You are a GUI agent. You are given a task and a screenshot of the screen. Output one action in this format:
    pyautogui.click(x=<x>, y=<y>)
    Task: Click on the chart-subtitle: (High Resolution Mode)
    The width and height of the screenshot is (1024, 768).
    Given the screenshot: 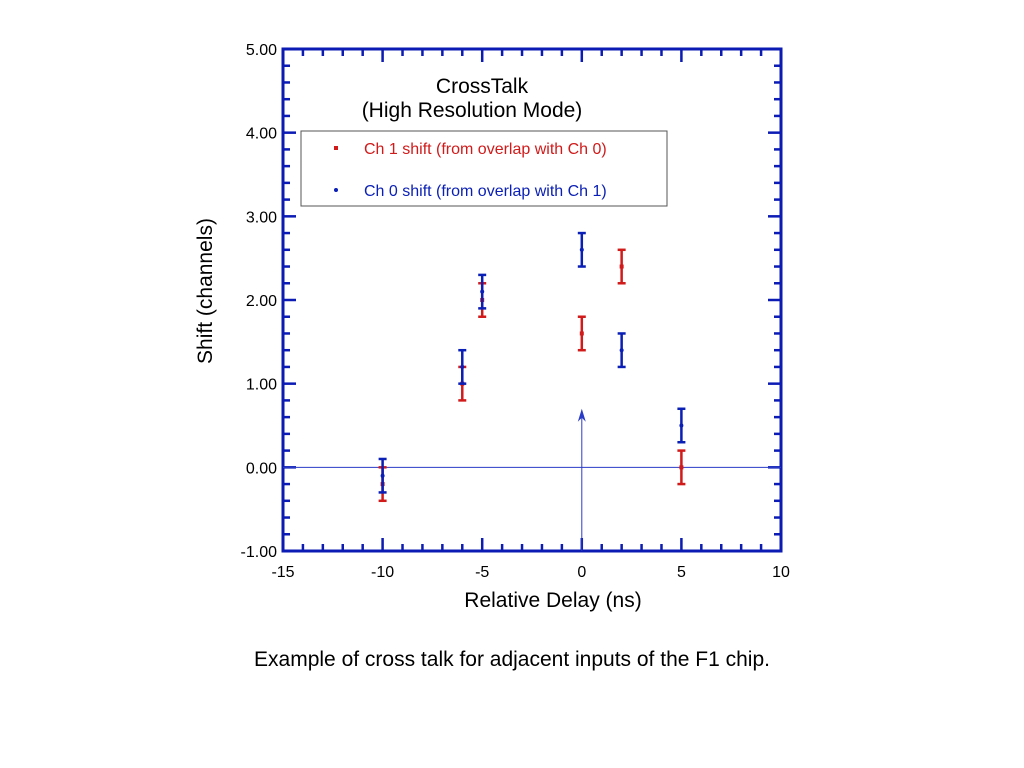 What is the action you would take?
    pyautogui.click(x=472, y=110)
    